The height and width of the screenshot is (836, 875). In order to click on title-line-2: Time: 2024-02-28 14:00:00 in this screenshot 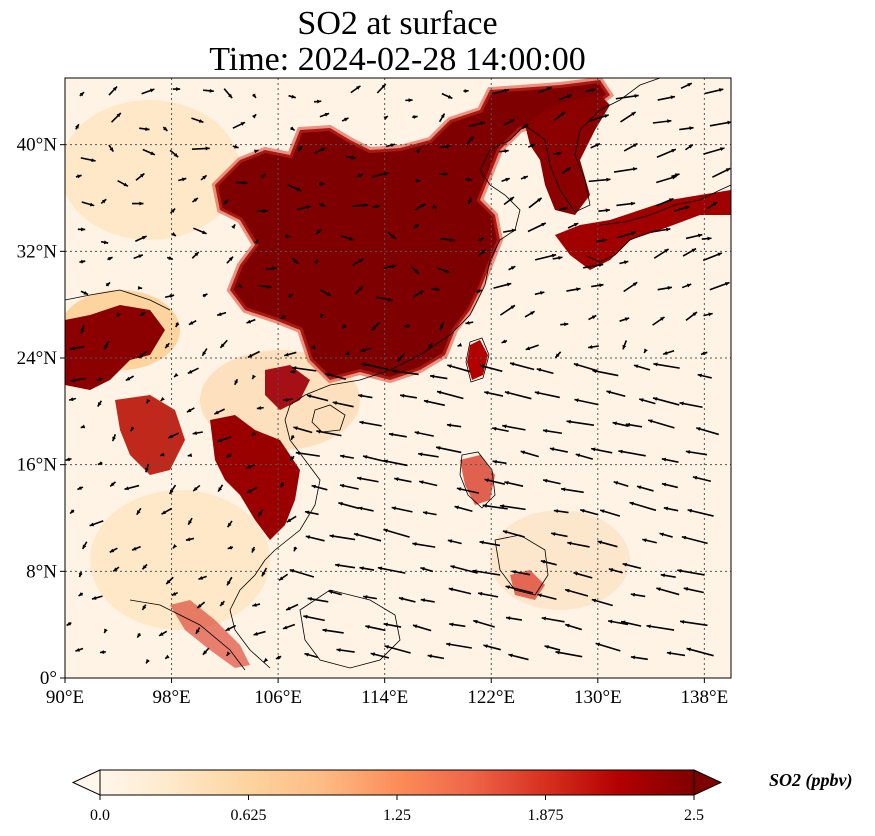, I will do `click(397, 59)`.